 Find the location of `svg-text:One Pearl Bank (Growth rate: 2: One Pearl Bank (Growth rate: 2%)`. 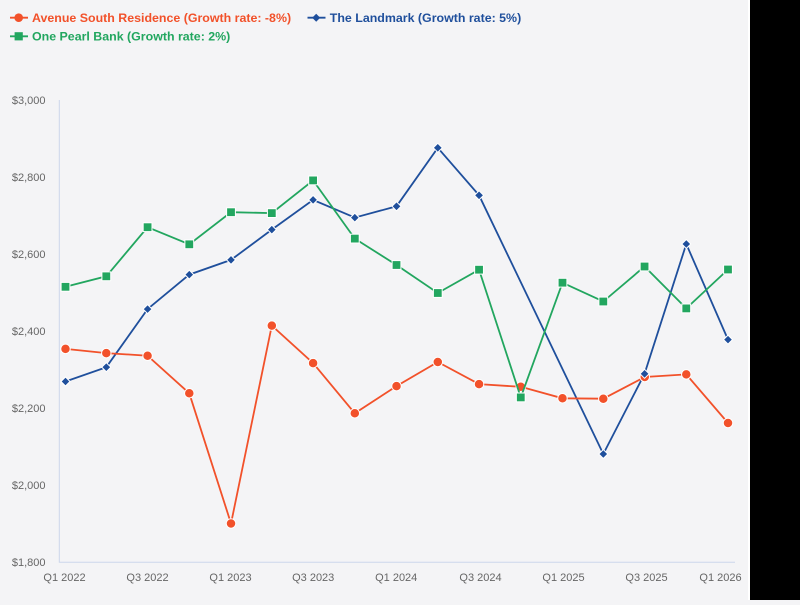

svg-text:One Pearl Bank (Growth rate: 2: One Pearl Bank (Growth rate: 2%) is located at coordinates (131, 36).